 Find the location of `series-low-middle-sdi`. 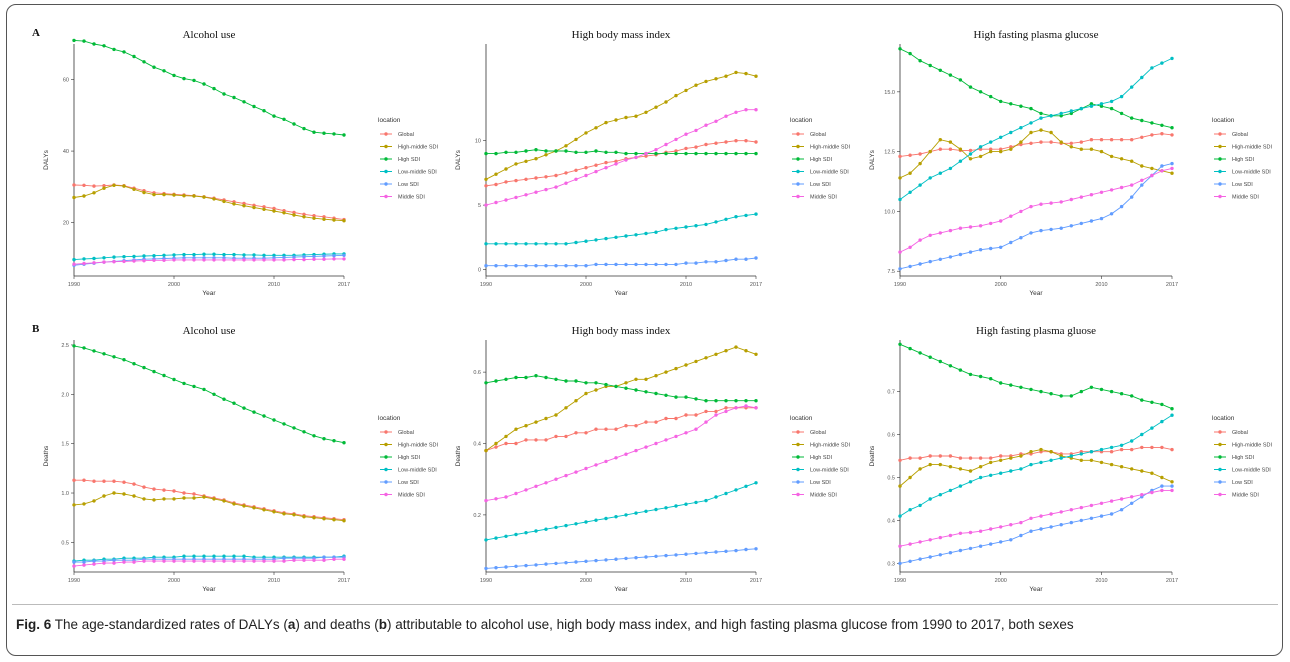

series-low-middle-sdi is located at coordinates (621, 511).